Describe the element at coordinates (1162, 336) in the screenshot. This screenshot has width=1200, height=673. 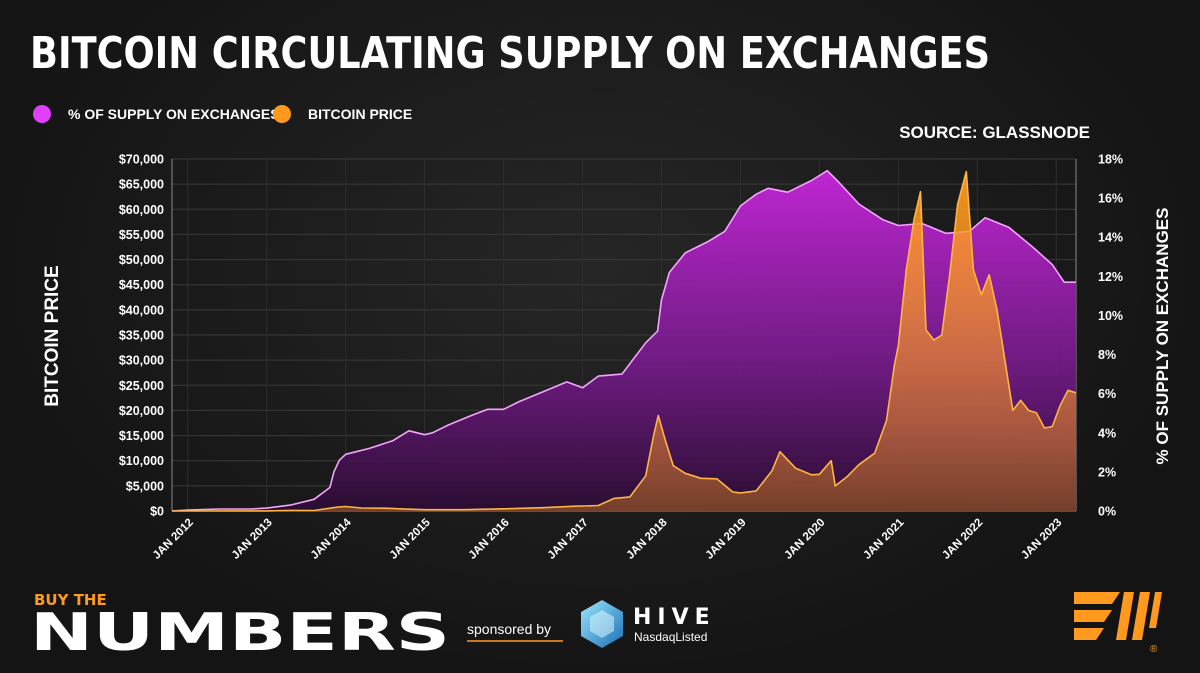
I see `y-axis-right-title: % OF SUPPLY ON EXCHANGES` at that location.